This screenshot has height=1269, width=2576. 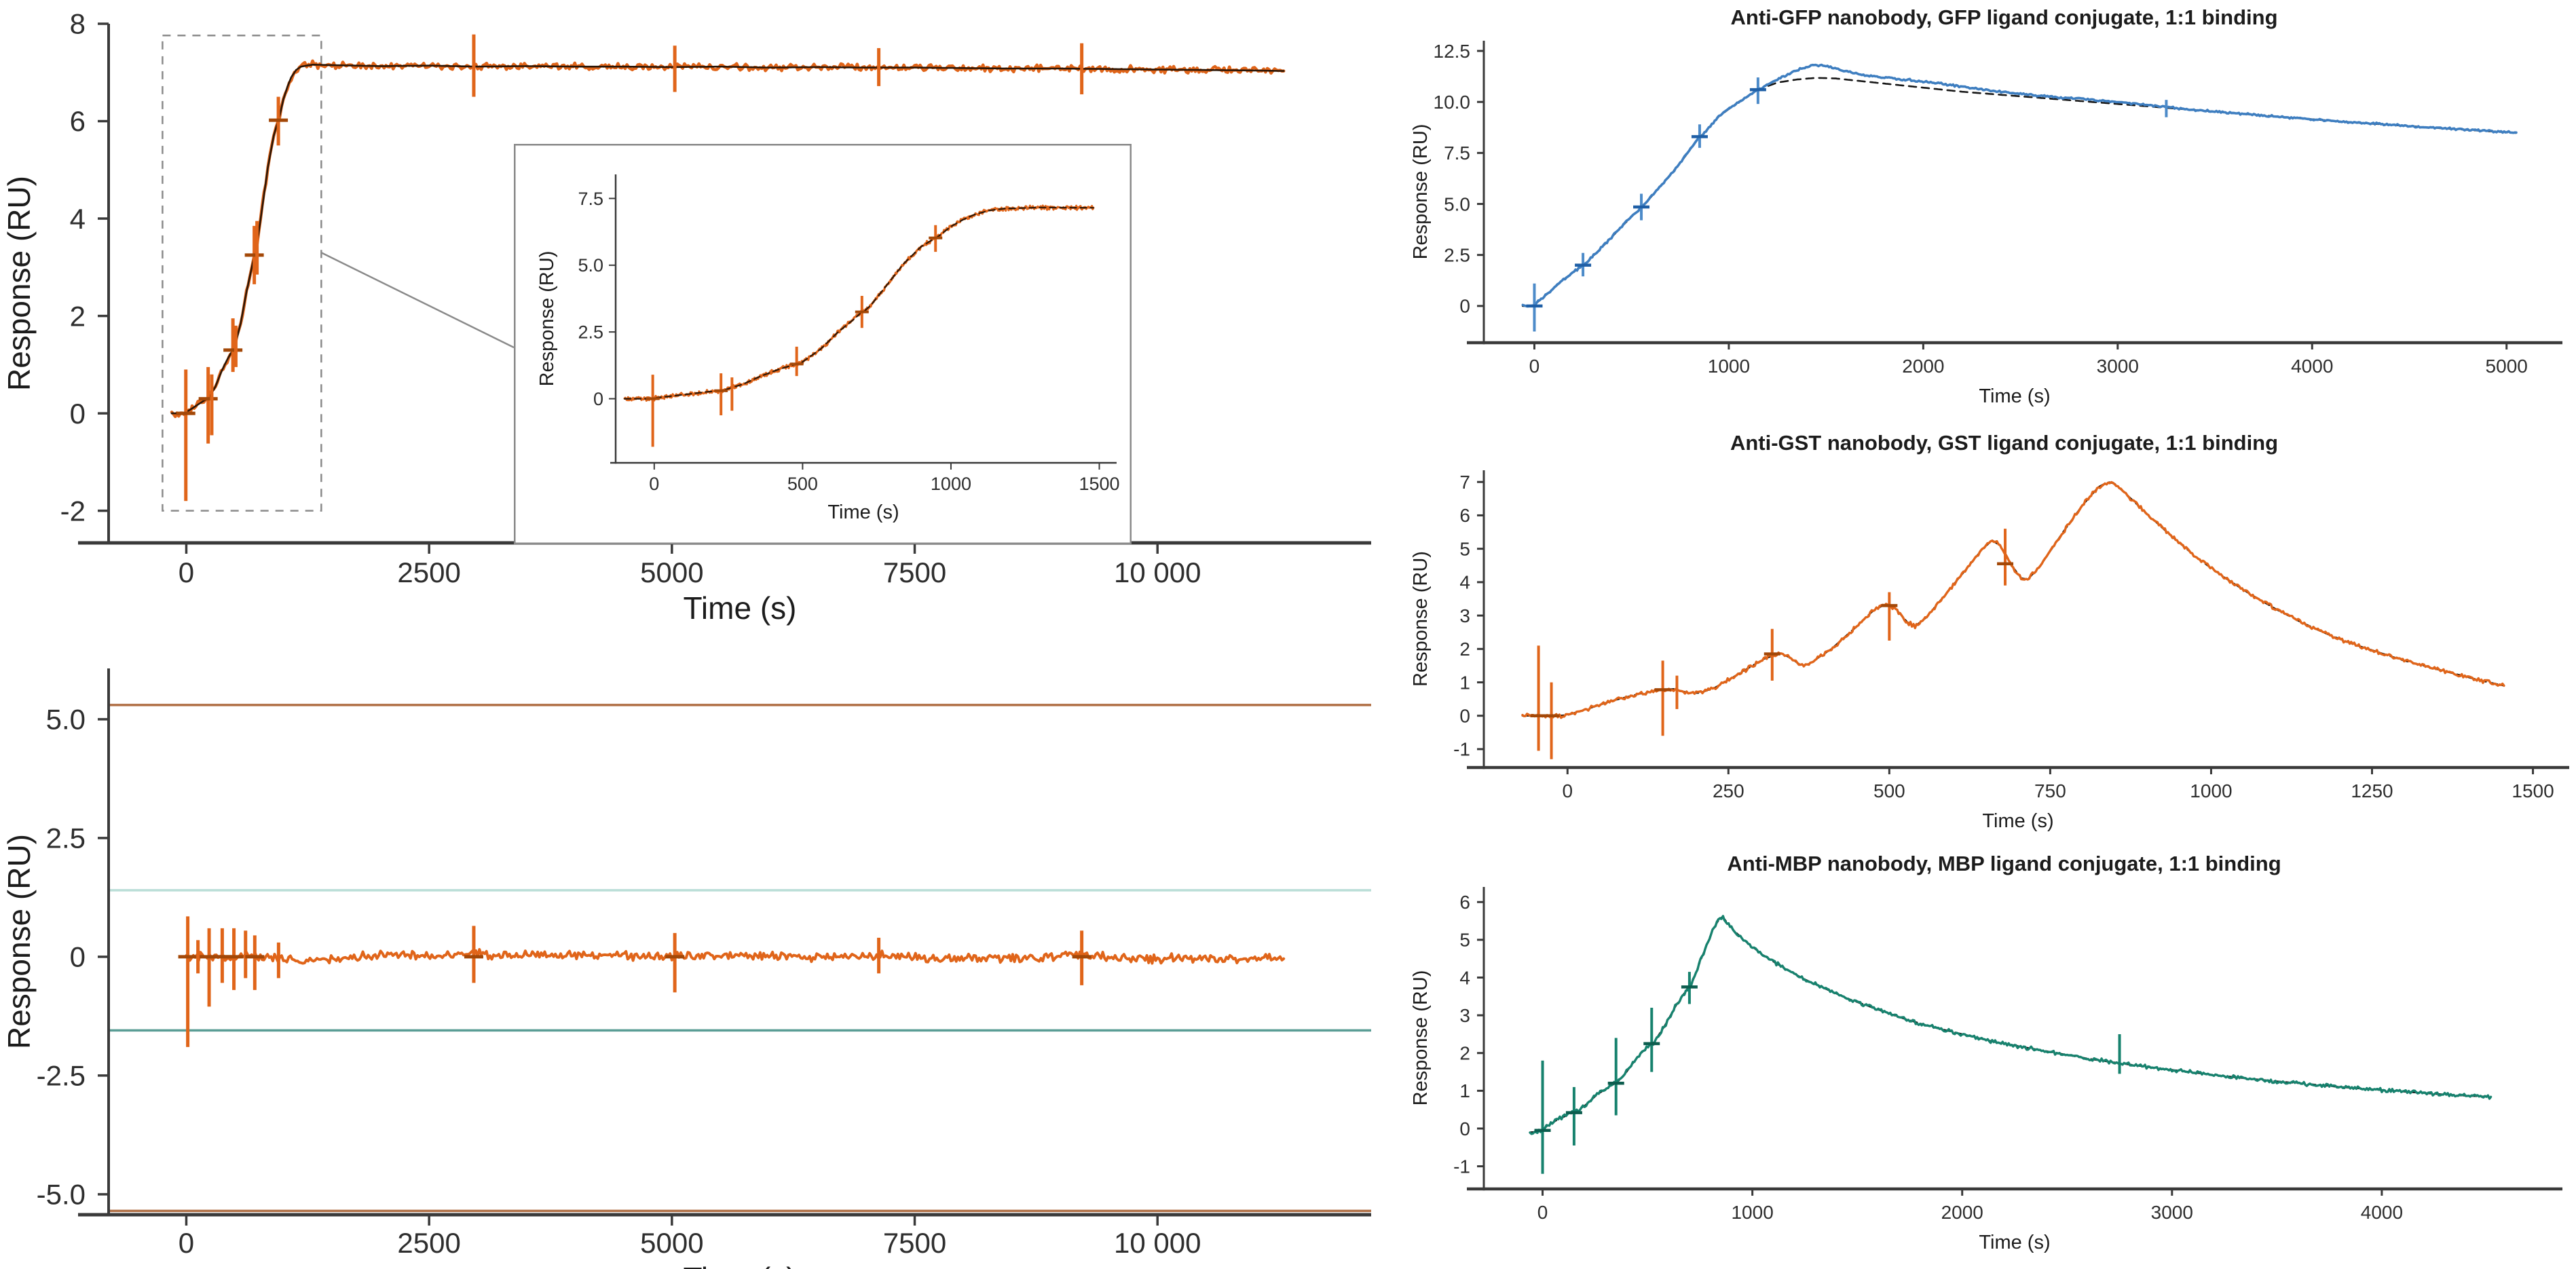 I want to click on inset-background, so click(x=823, y=344).